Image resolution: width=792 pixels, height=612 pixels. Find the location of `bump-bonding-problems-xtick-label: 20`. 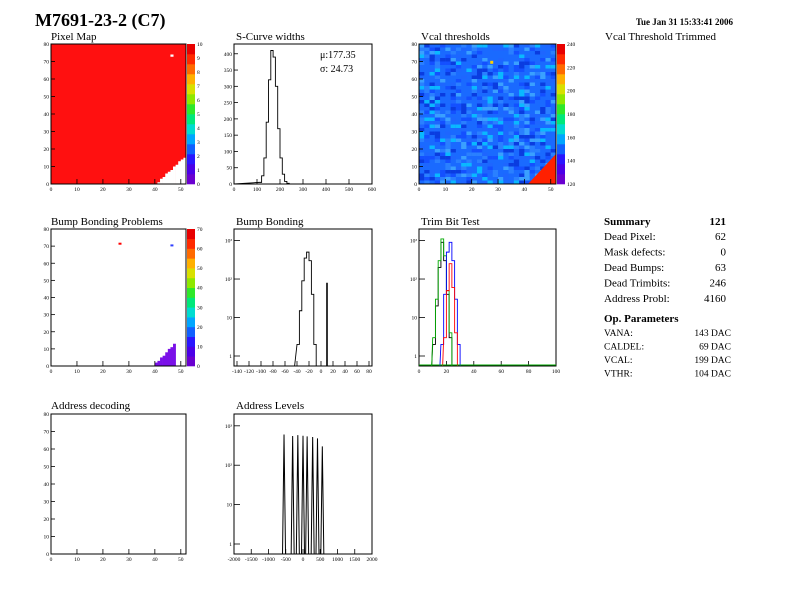

bump-bonding-problems-xtick-label: 20 is located at coordinates (103, 372).